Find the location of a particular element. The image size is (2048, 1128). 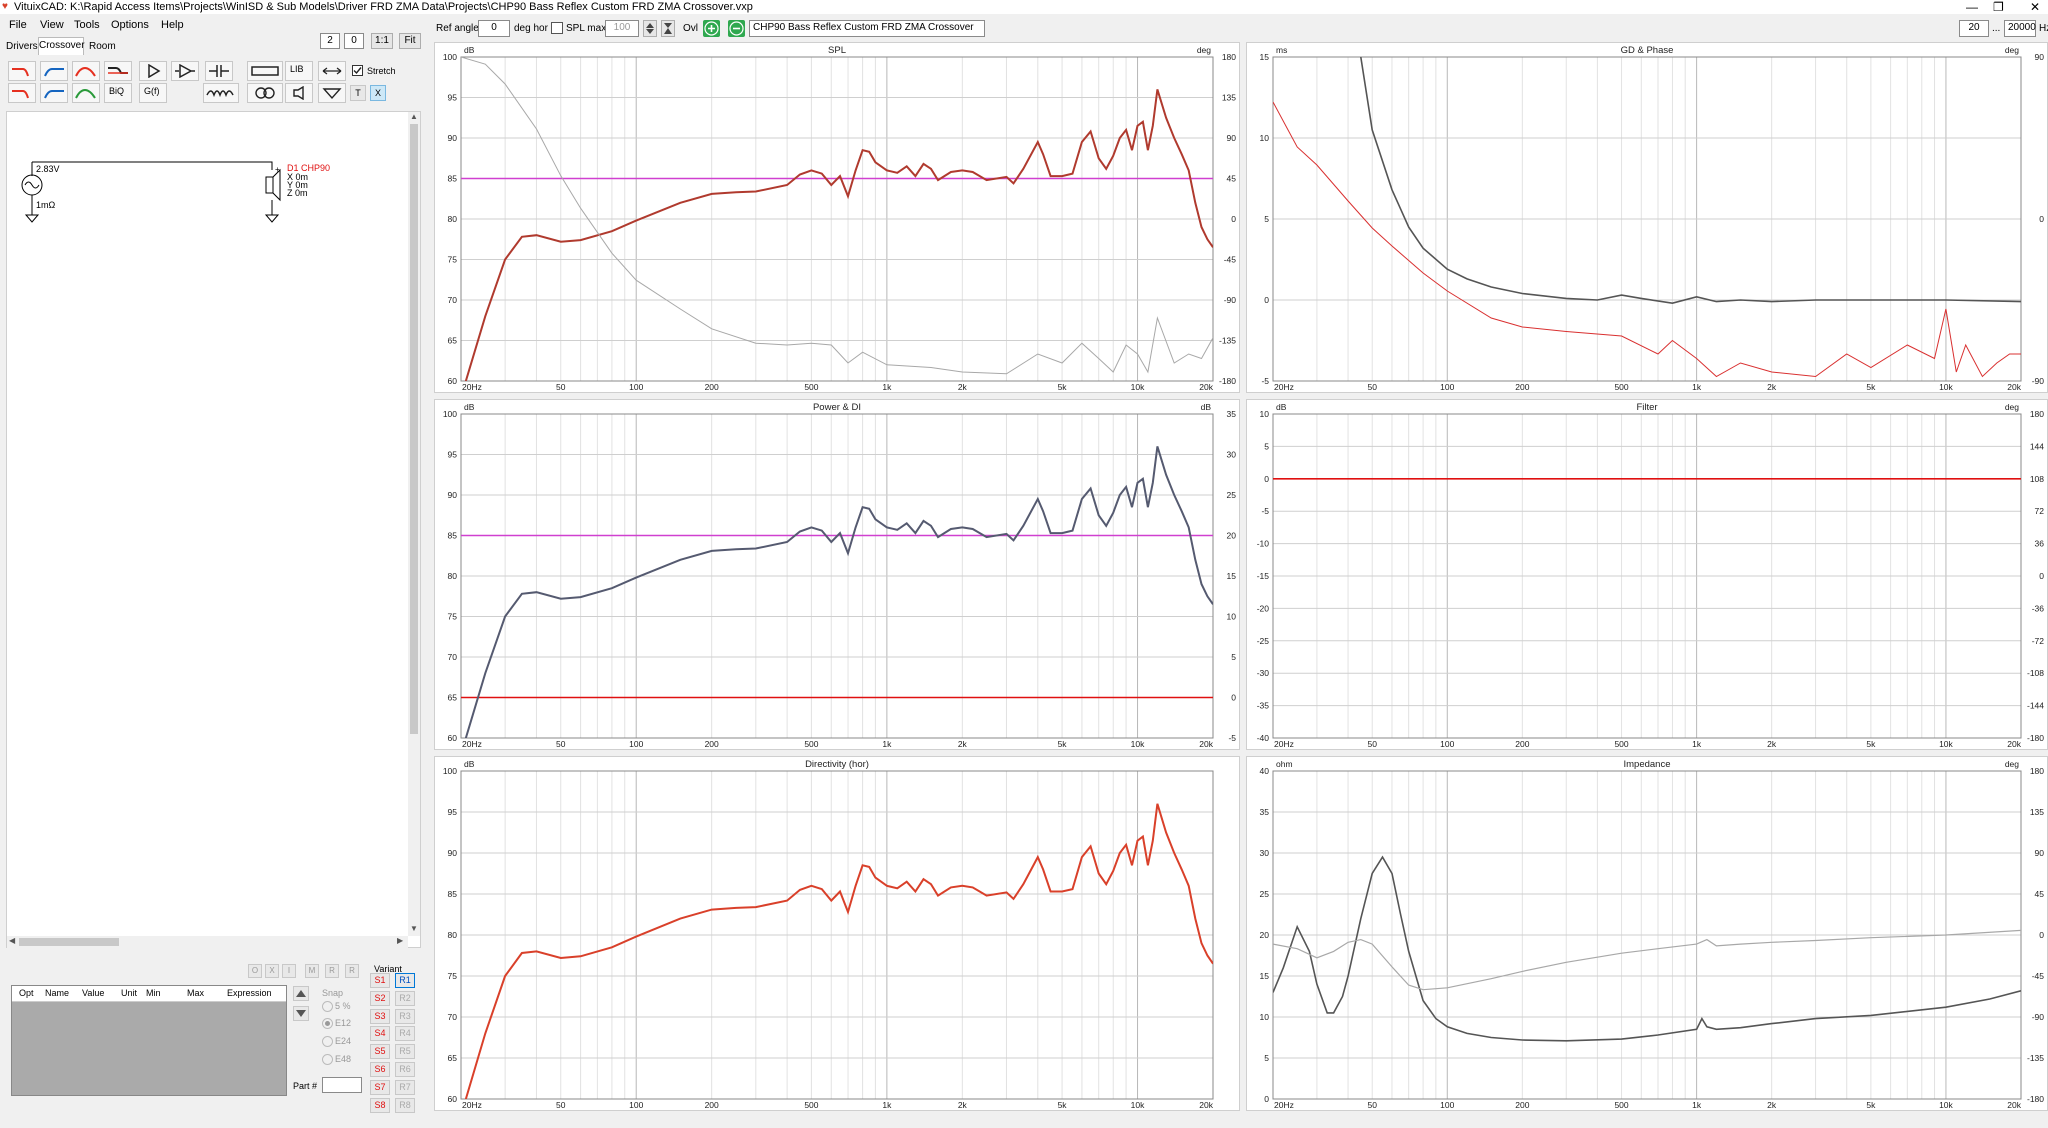

mini-btn-r1: R is located at coordinates (332, 971).